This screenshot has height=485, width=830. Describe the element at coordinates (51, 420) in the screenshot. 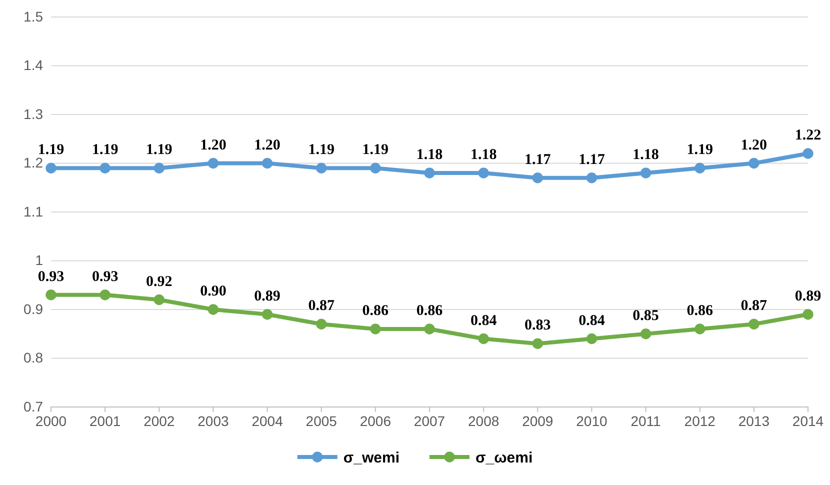

I see `x-tick-label: 2000` at that location.